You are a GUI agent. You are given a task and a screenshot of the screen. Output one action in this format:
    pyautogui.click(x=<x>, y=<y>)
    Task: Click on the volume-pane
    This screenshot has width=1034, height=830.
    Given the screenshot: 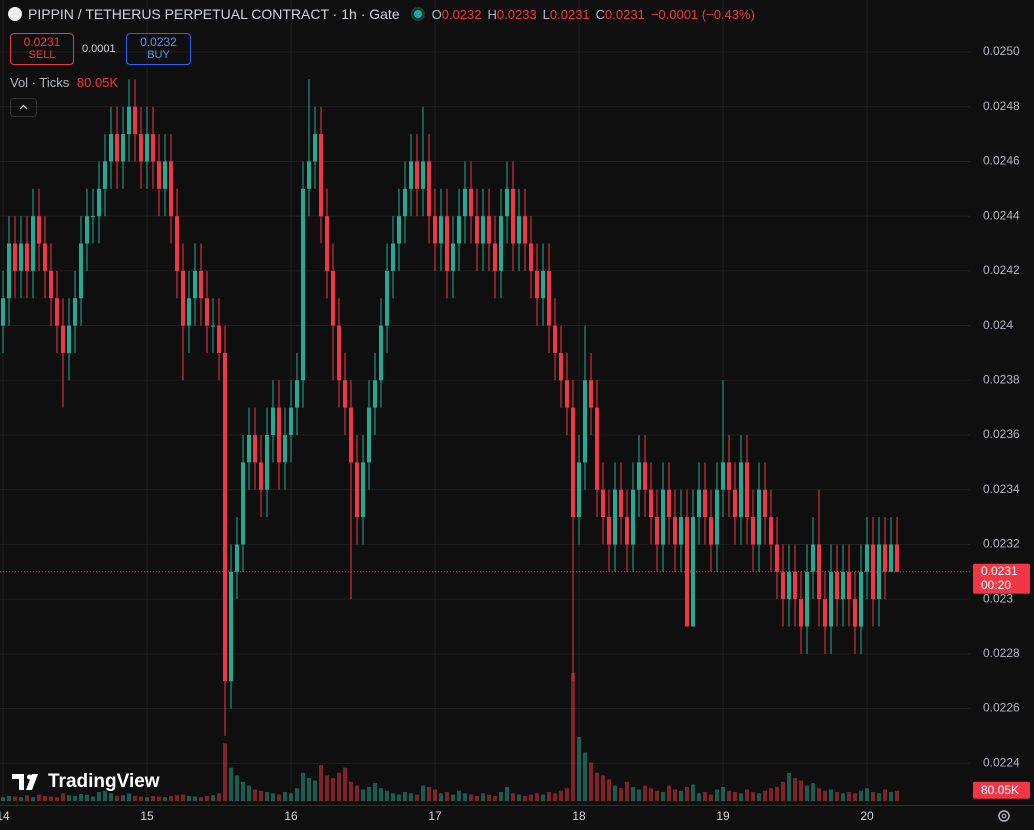 What is the action you would take?
    pyautogui.click(x=450, y=737)
    